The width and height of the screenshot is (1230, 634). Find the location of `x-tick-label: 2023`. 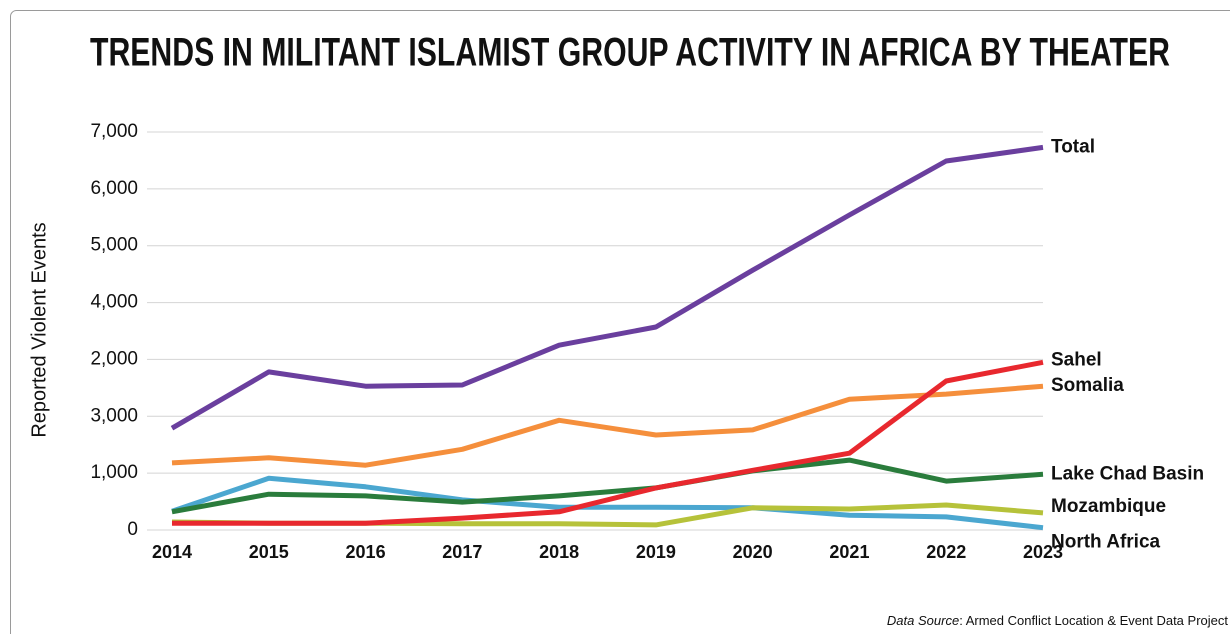

x-tick-label: 2023 is located at coordinates (1043, 552).